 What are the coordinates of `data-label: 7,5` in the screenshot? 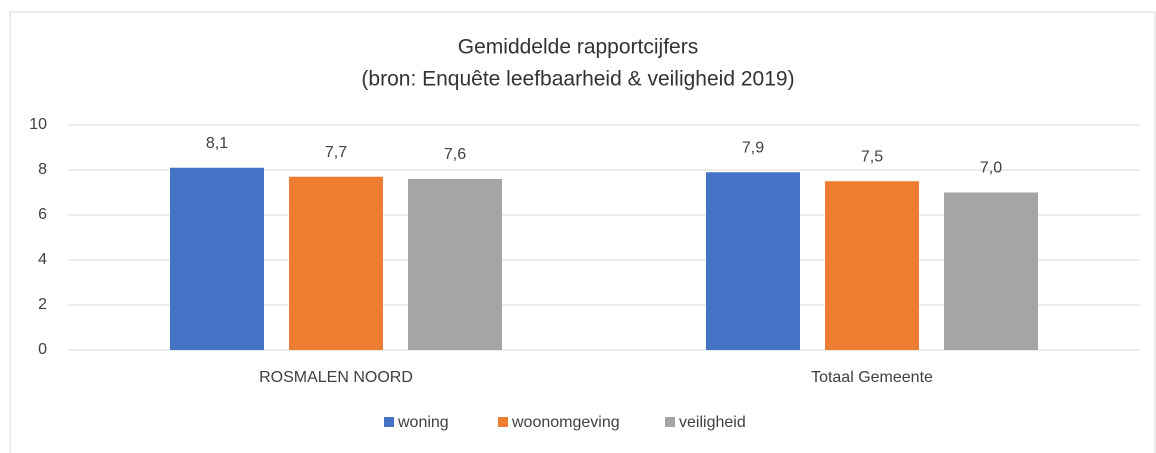 It's located at (872, 156).